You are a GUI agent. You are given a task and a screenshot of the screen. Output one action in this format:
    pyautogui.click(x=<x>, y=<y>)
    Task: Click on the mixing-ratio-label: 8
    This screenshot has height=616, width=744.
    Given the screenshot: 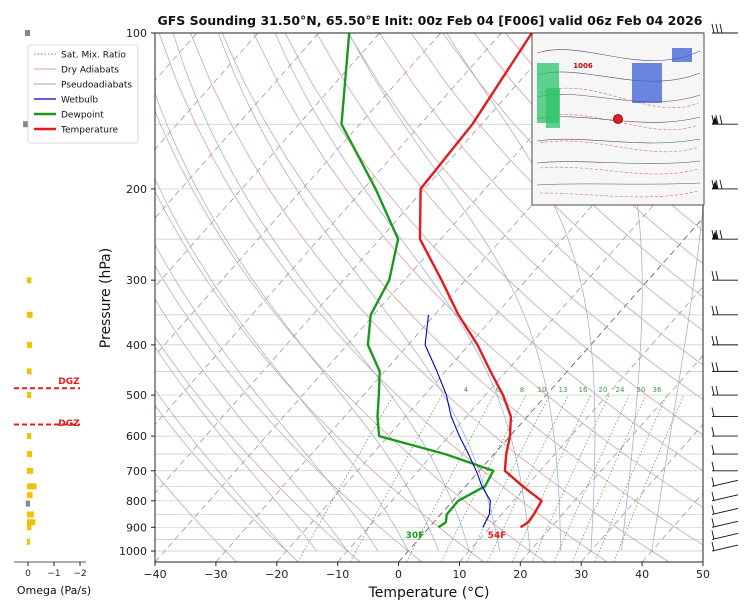 What is the action you would take?
    pyautogui.click(x=522, y=390)
    